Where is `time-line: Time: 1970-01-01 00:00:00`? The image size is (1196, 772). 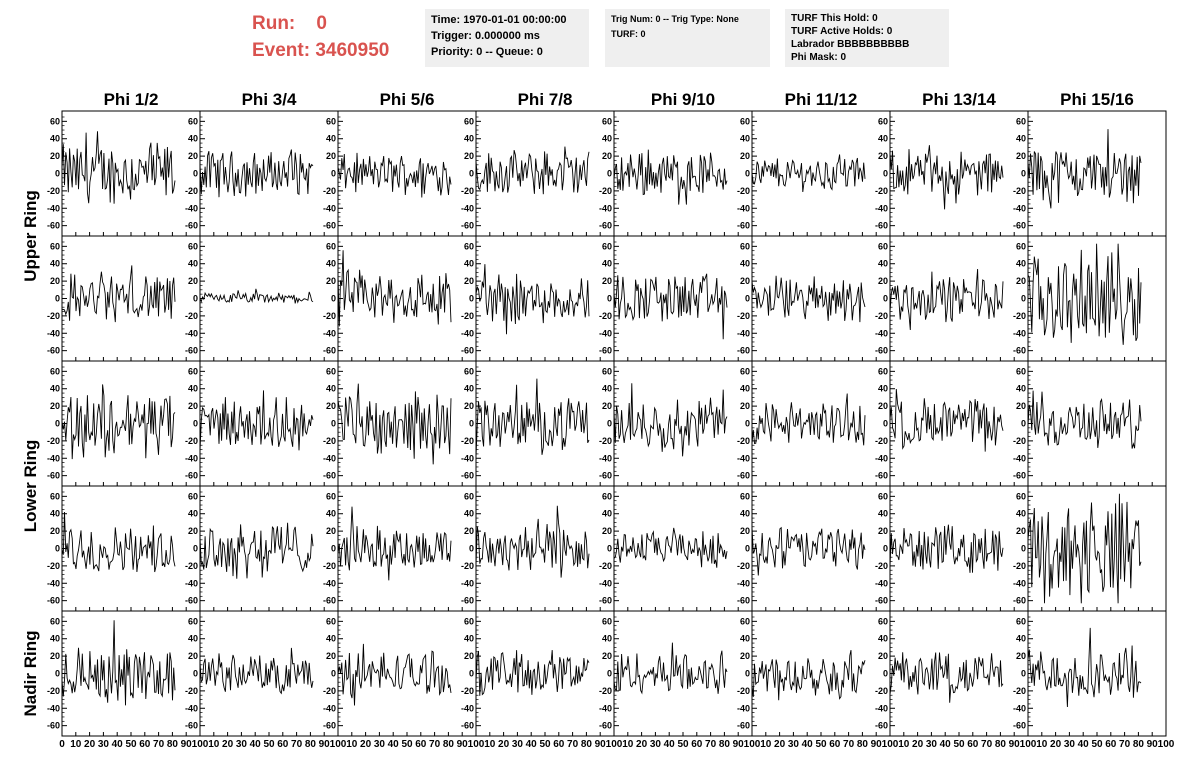
time-line: Time: 1970-01-01 00:00:00 is located at coordinates (499, 20).